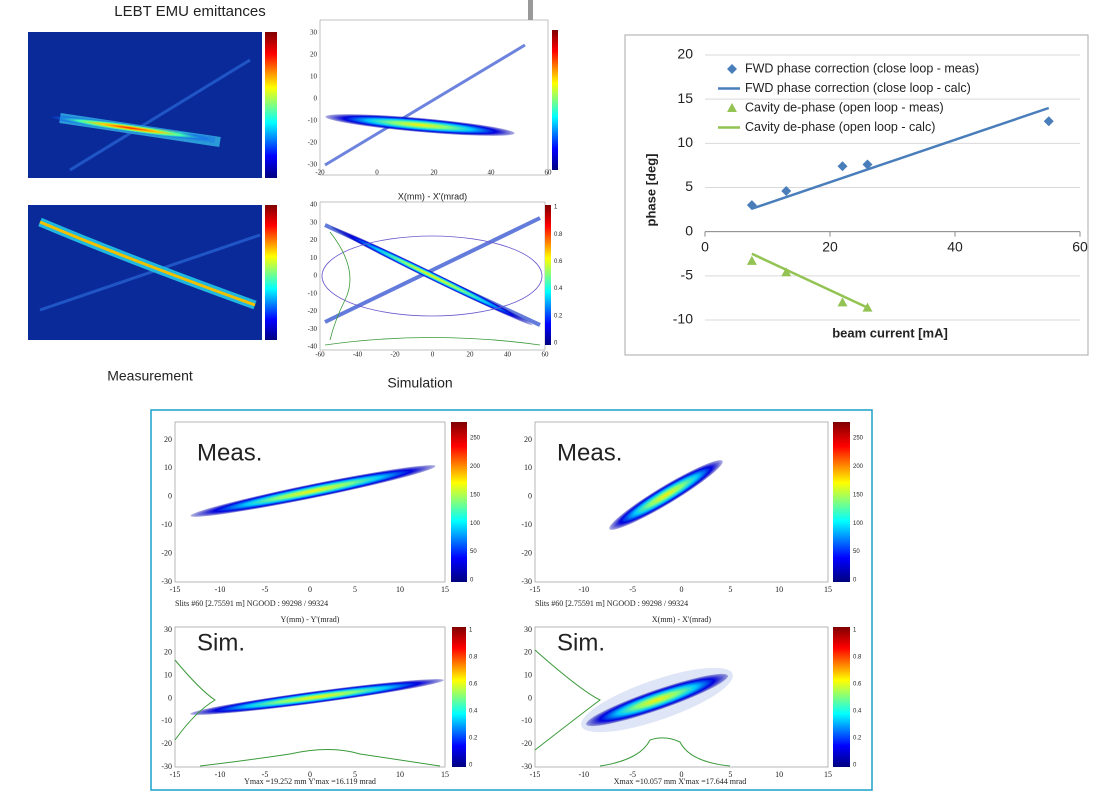 This screenshot has height=794, width=1109. What do you see at coordinates (530, 10) in the screenshot?
I see `decor-bar` at bounding box center [530, 10].